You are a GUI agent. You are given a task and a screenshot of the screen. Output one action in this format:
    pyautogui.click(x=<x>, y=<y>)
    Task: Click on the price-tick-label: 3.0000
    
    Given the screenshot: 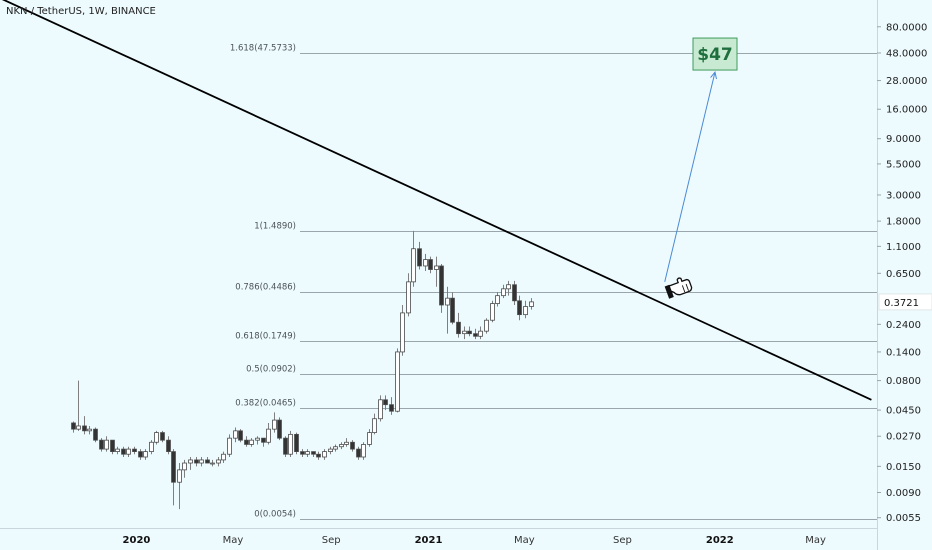 What is the action you would take?
    pyautogui.click(x=903, y=195)
    